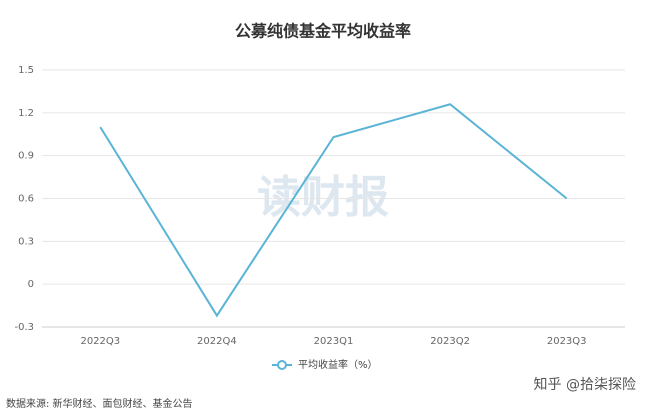 The height and width of the screenshot is (416, 646). What do you see at coordinates (26, 241) in the screenshot?
I see `y-tick-label: 0.3` at bounding box center [26, 241].